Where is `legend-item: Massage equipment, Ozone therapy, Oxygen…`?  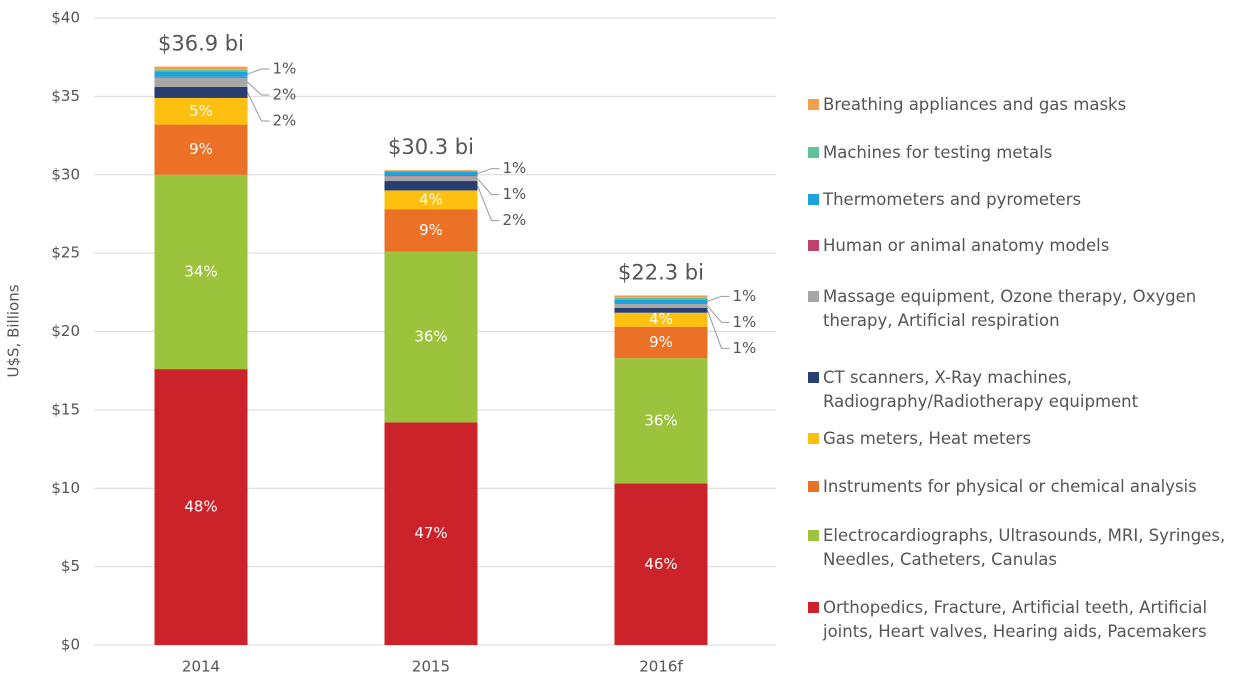
legend-item: Massage equipment, Ozone therapy, Oxygen… is located at coordinates (1028, 309).